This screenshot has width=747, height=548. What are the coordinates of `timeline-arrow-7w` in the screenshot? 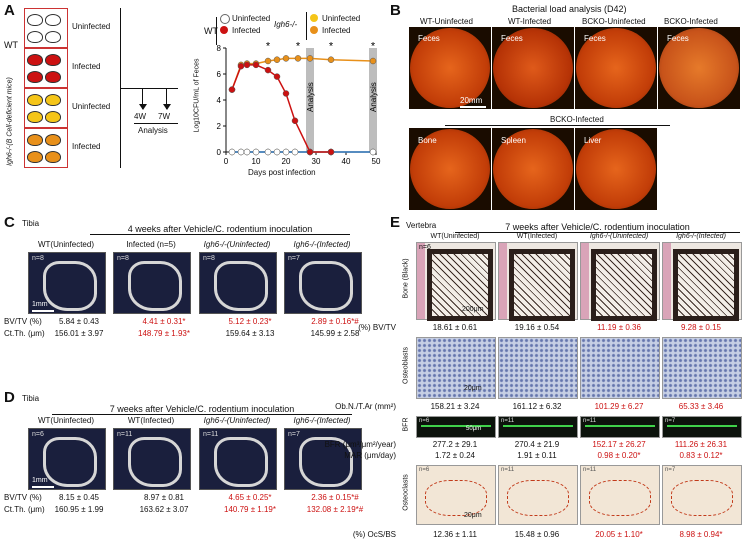 It's located at (166, 99).